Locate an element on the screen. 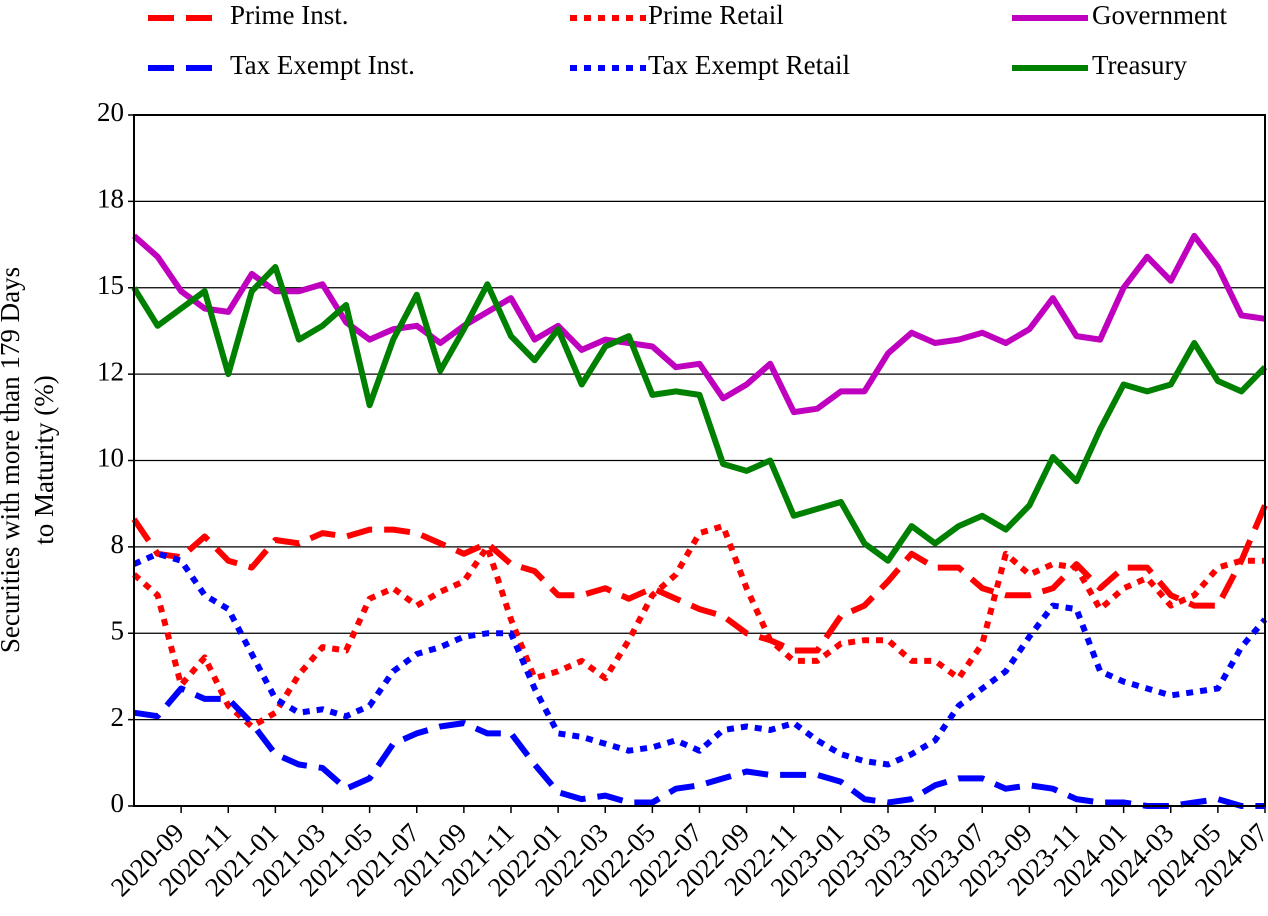 The height and width of the screenshot is (916, 1268). legend-label: Tax Exempt Retail is located at coordinates (749, 65).